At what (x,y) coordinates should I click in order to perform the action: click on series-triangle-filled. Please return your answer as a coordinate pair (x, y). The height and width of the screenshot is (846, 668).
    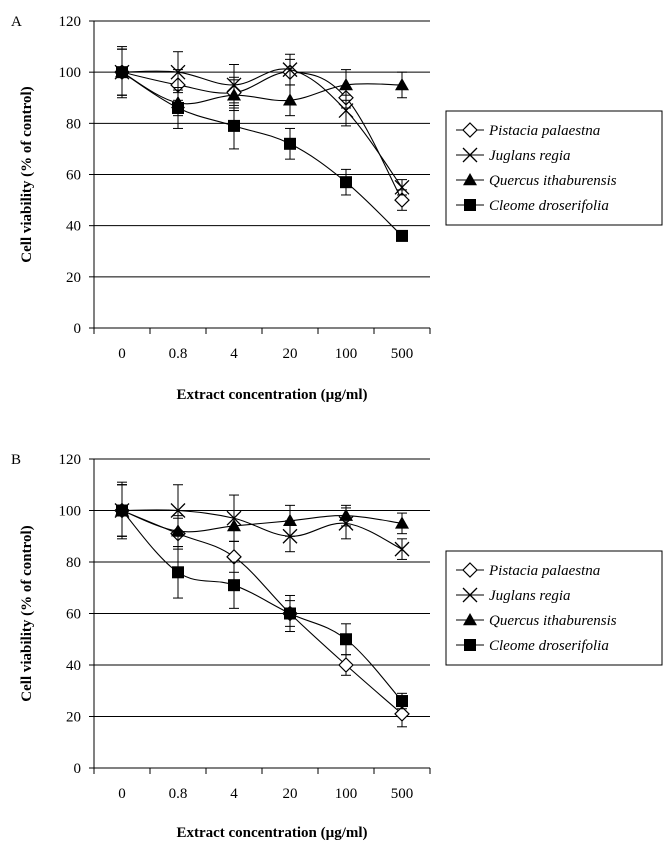
    Looking at the image, I should click on (262, 516).